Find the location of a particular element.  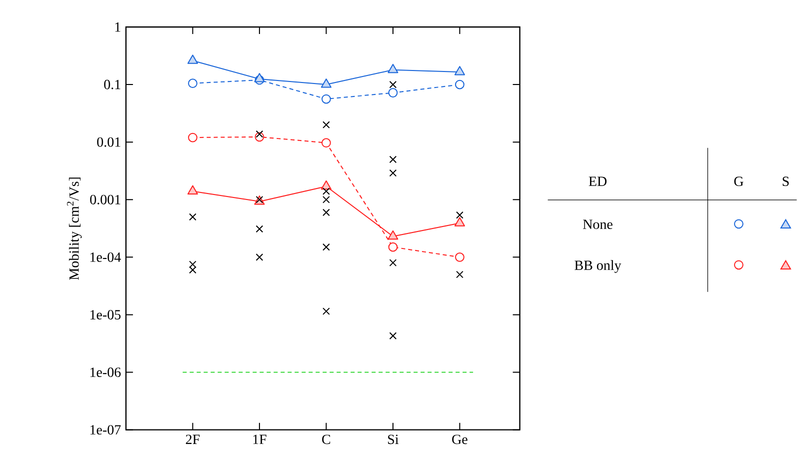

text: G is located at coordinates (739, 181).